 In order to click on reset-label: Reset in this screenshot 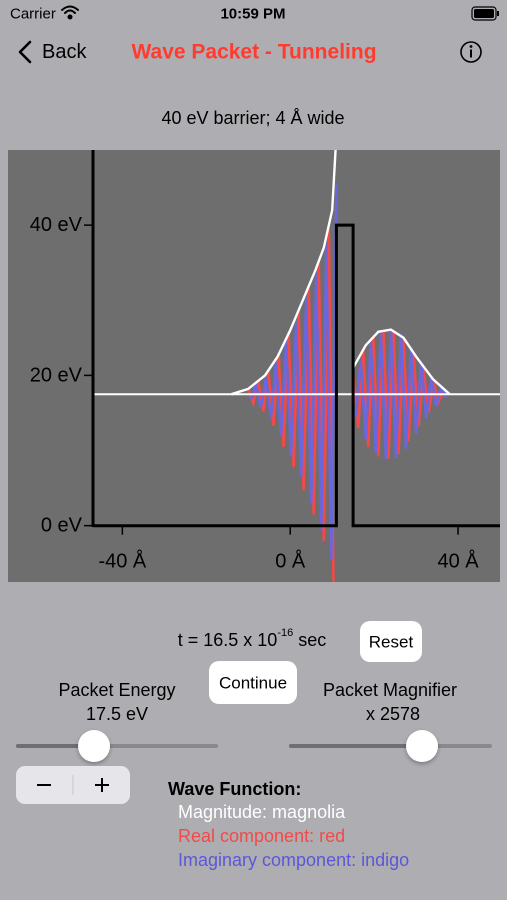, I will do `click(391, 642)`.